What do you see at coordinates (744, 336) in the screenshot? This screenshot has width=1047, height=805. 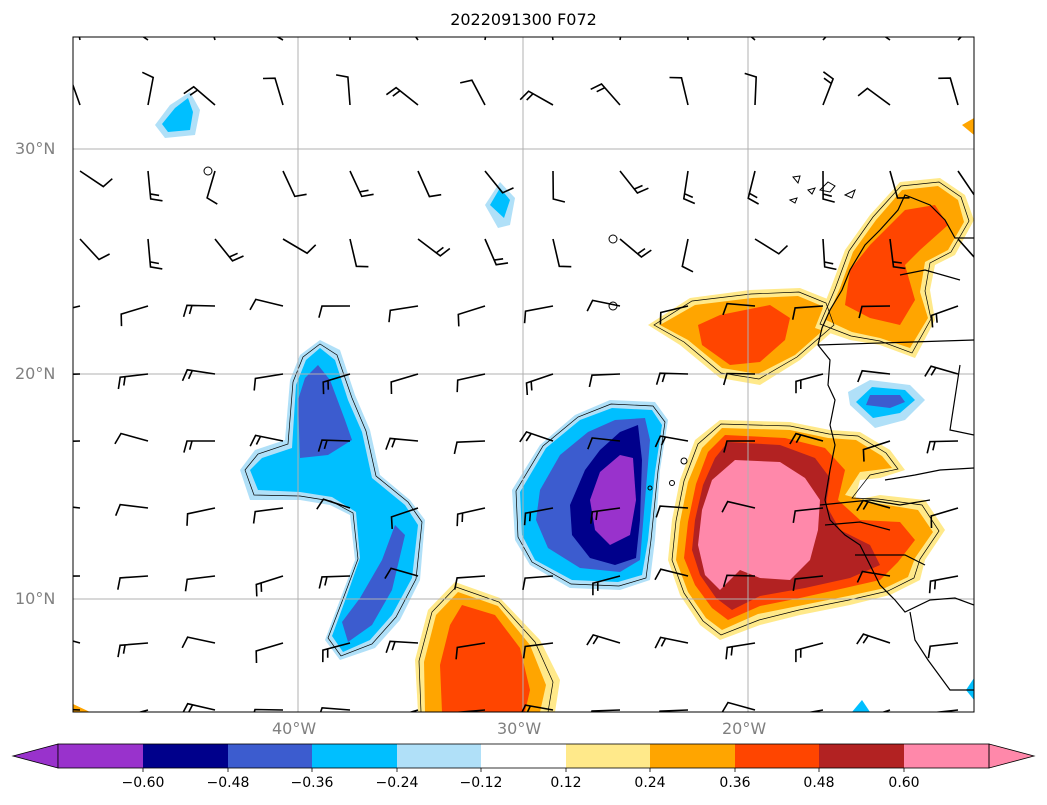 I see `positive-blob-north` at bounding box center [744, 336].